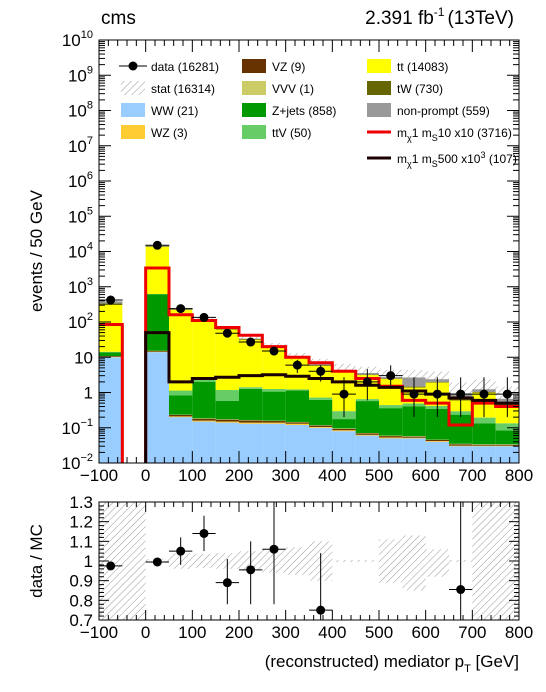  What do you see at coordinates (81, 522) in the screenshot?
I see `ratio-y-tick-label: 1.2` at bounding box center [81, 522].